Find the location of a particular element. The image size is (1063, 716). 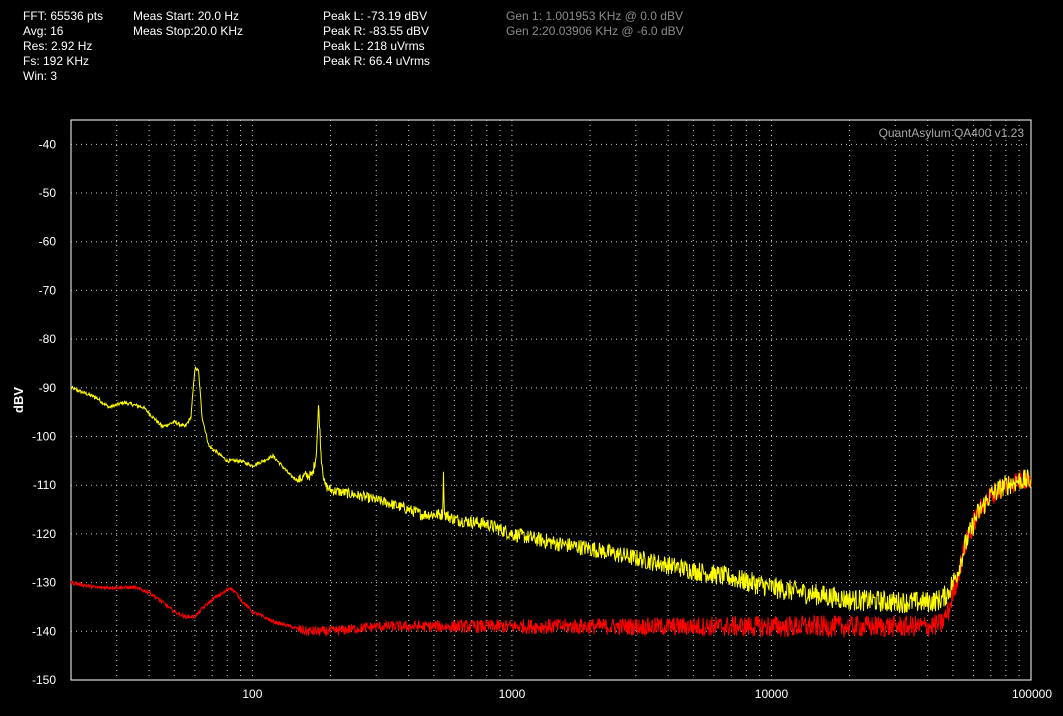

y-tick-label: -80 is located at coordinates (48, 339).